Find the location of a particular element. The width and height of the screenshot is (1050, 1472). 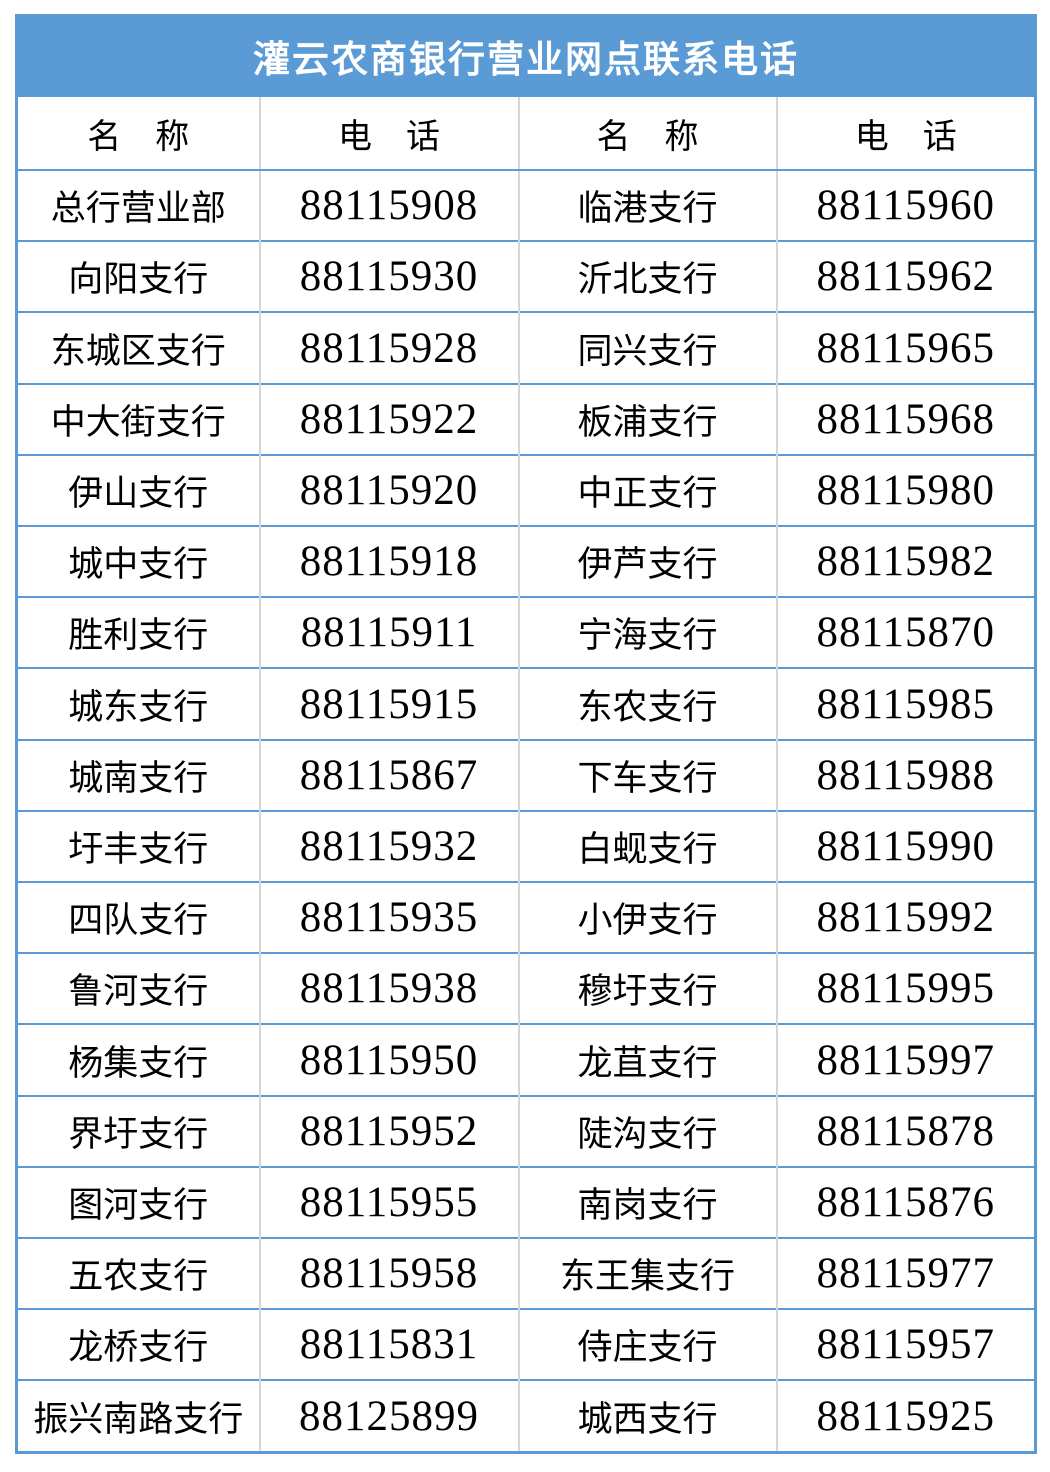

branch-name-cell: 东城区支行 is located at coordinates (138, 347).